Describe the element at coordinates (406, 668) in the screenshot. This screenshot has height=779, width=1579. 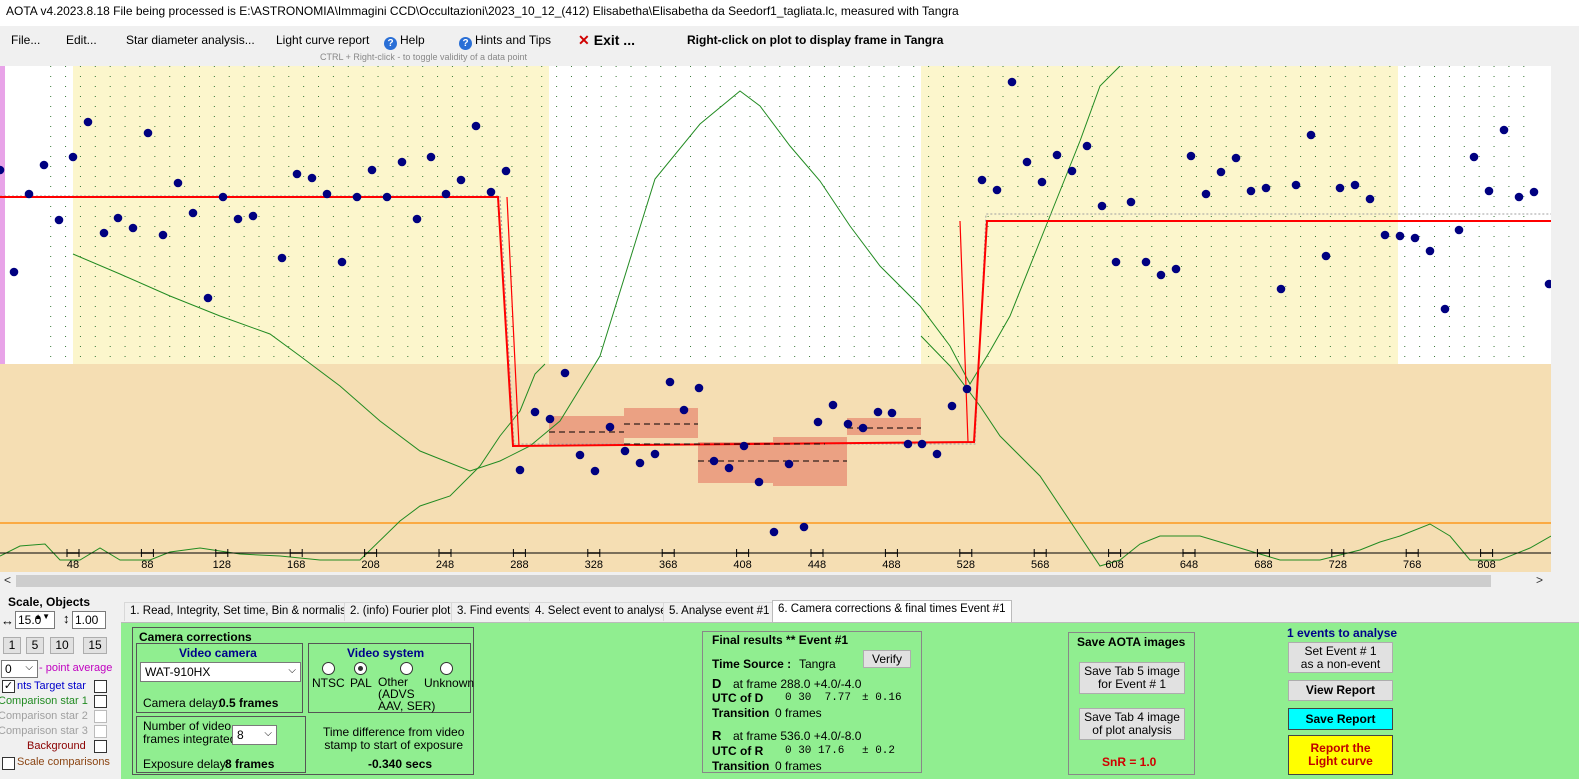
I see `radio-other` at that location.